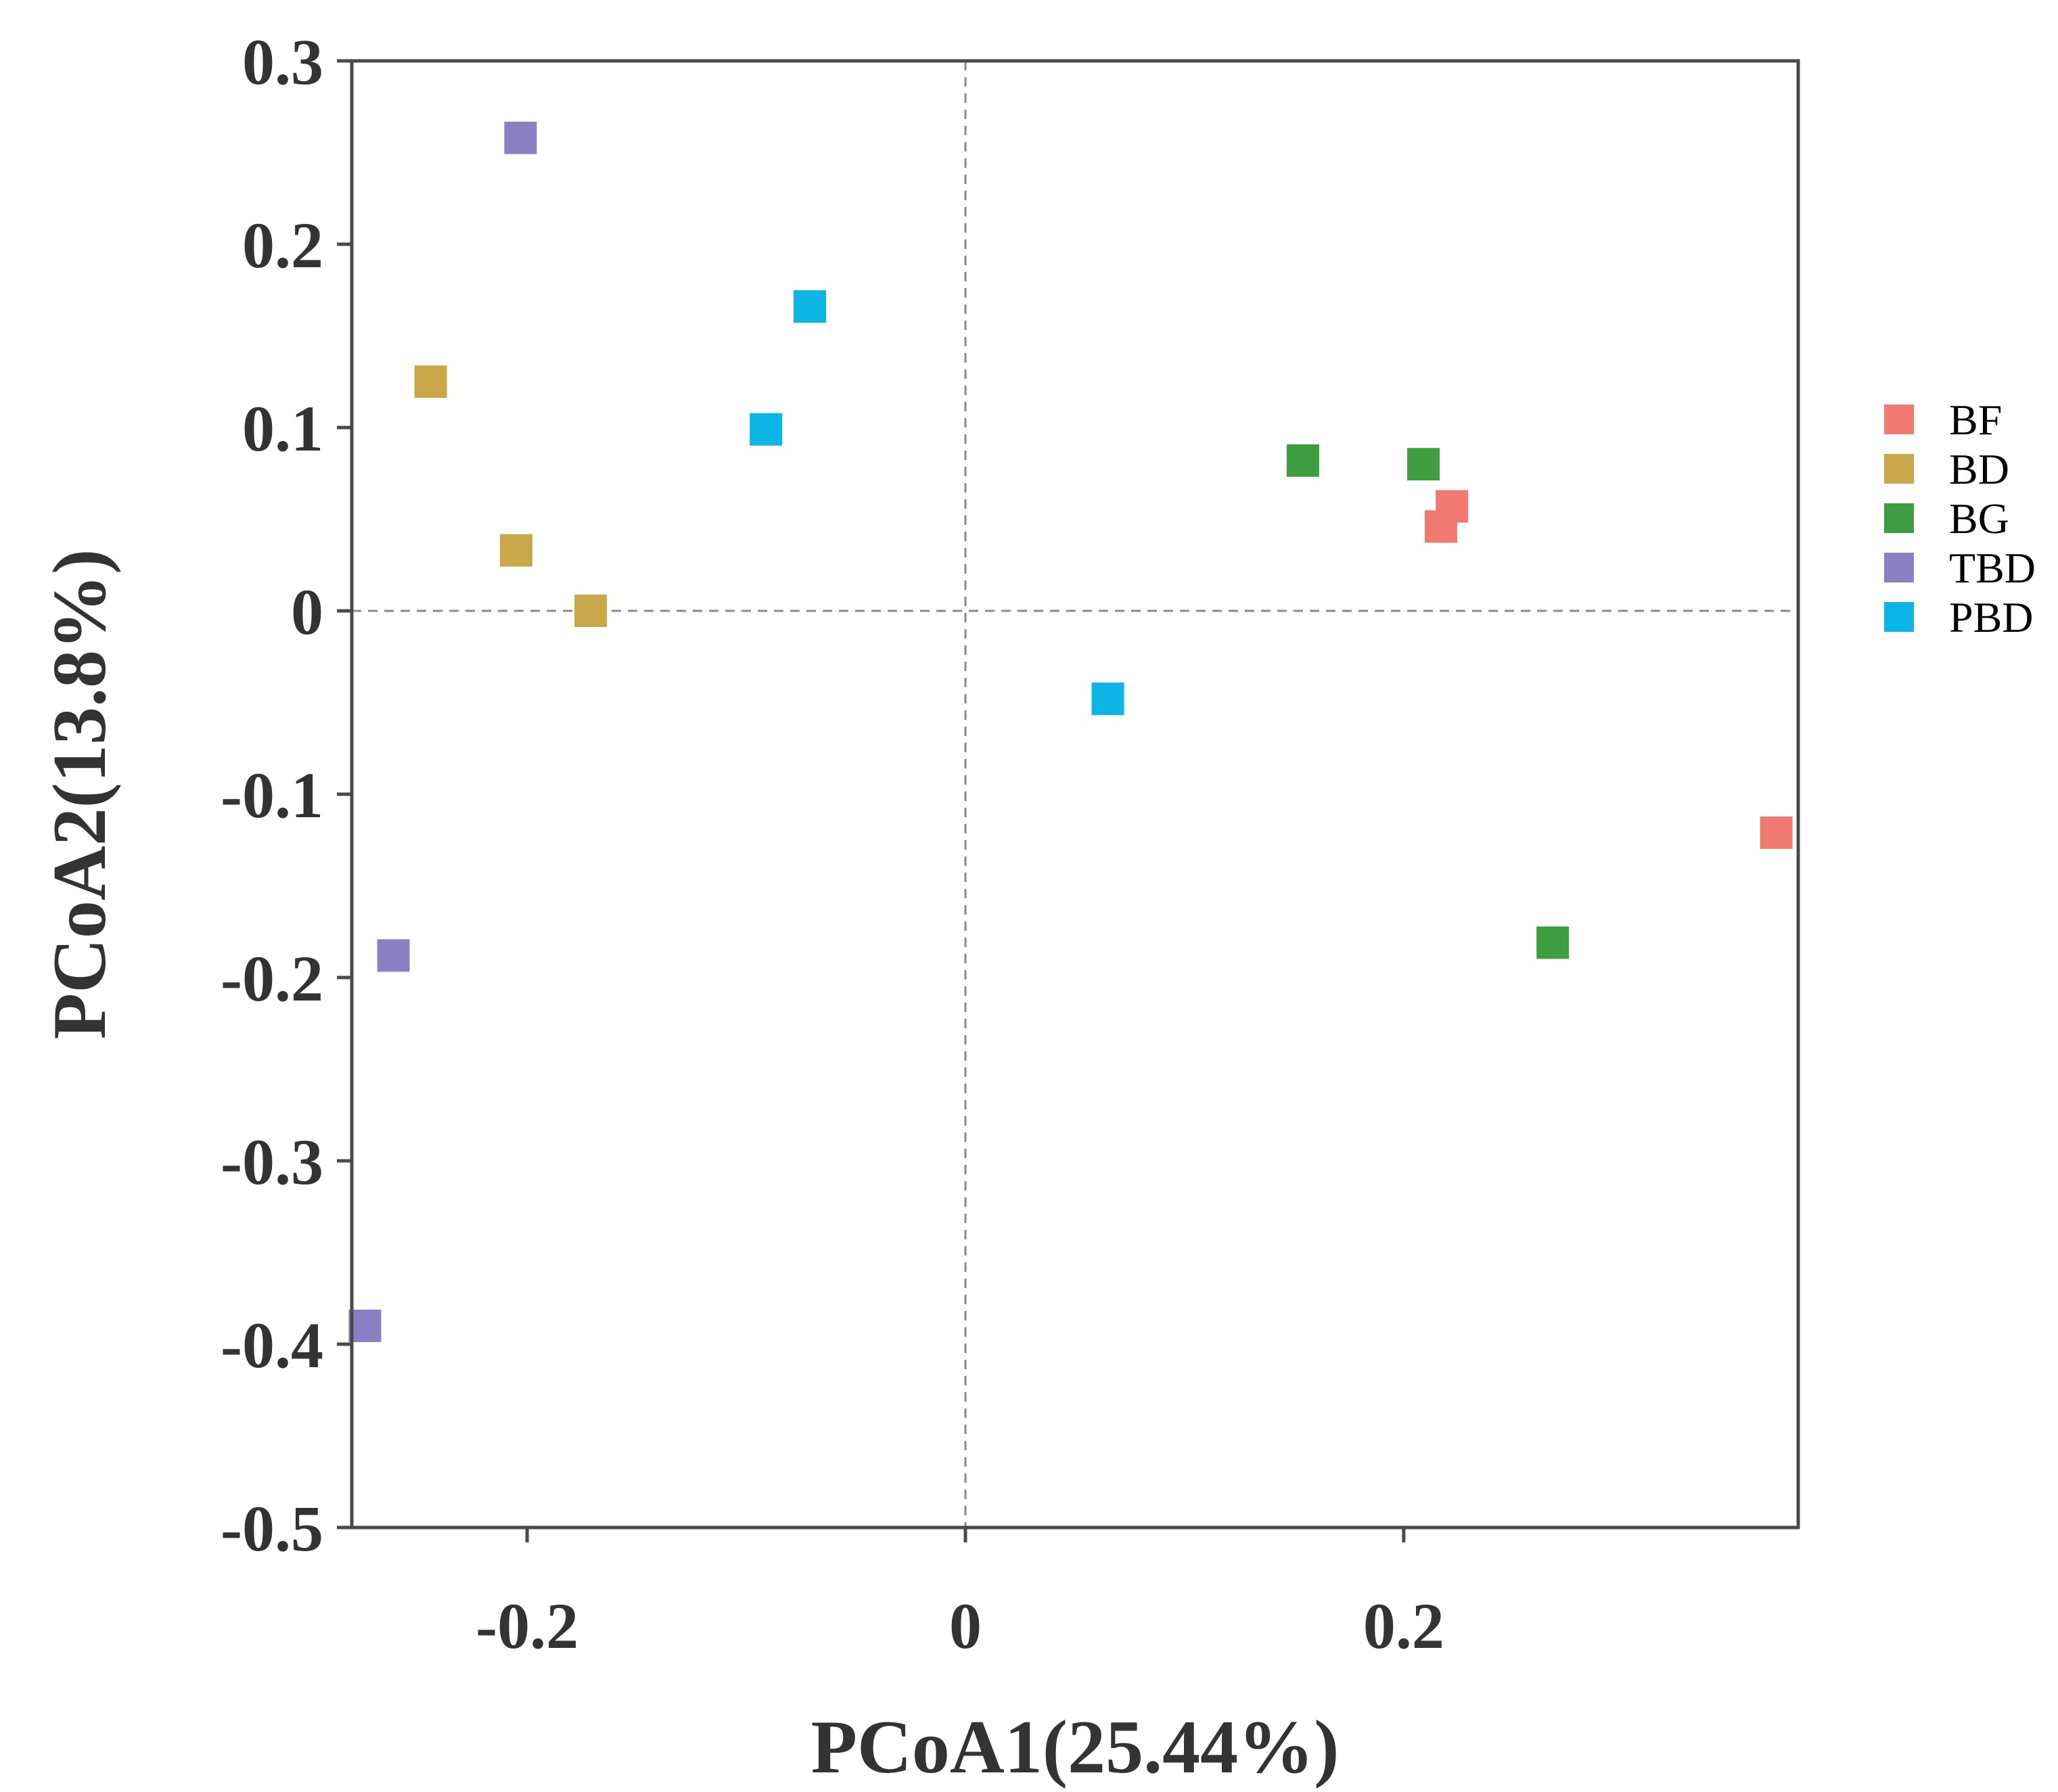  What do you see at coordinates (1899, 617) in the screenshot?
I see `legend-swatch-pbd` at bounding box center [1899, 617].